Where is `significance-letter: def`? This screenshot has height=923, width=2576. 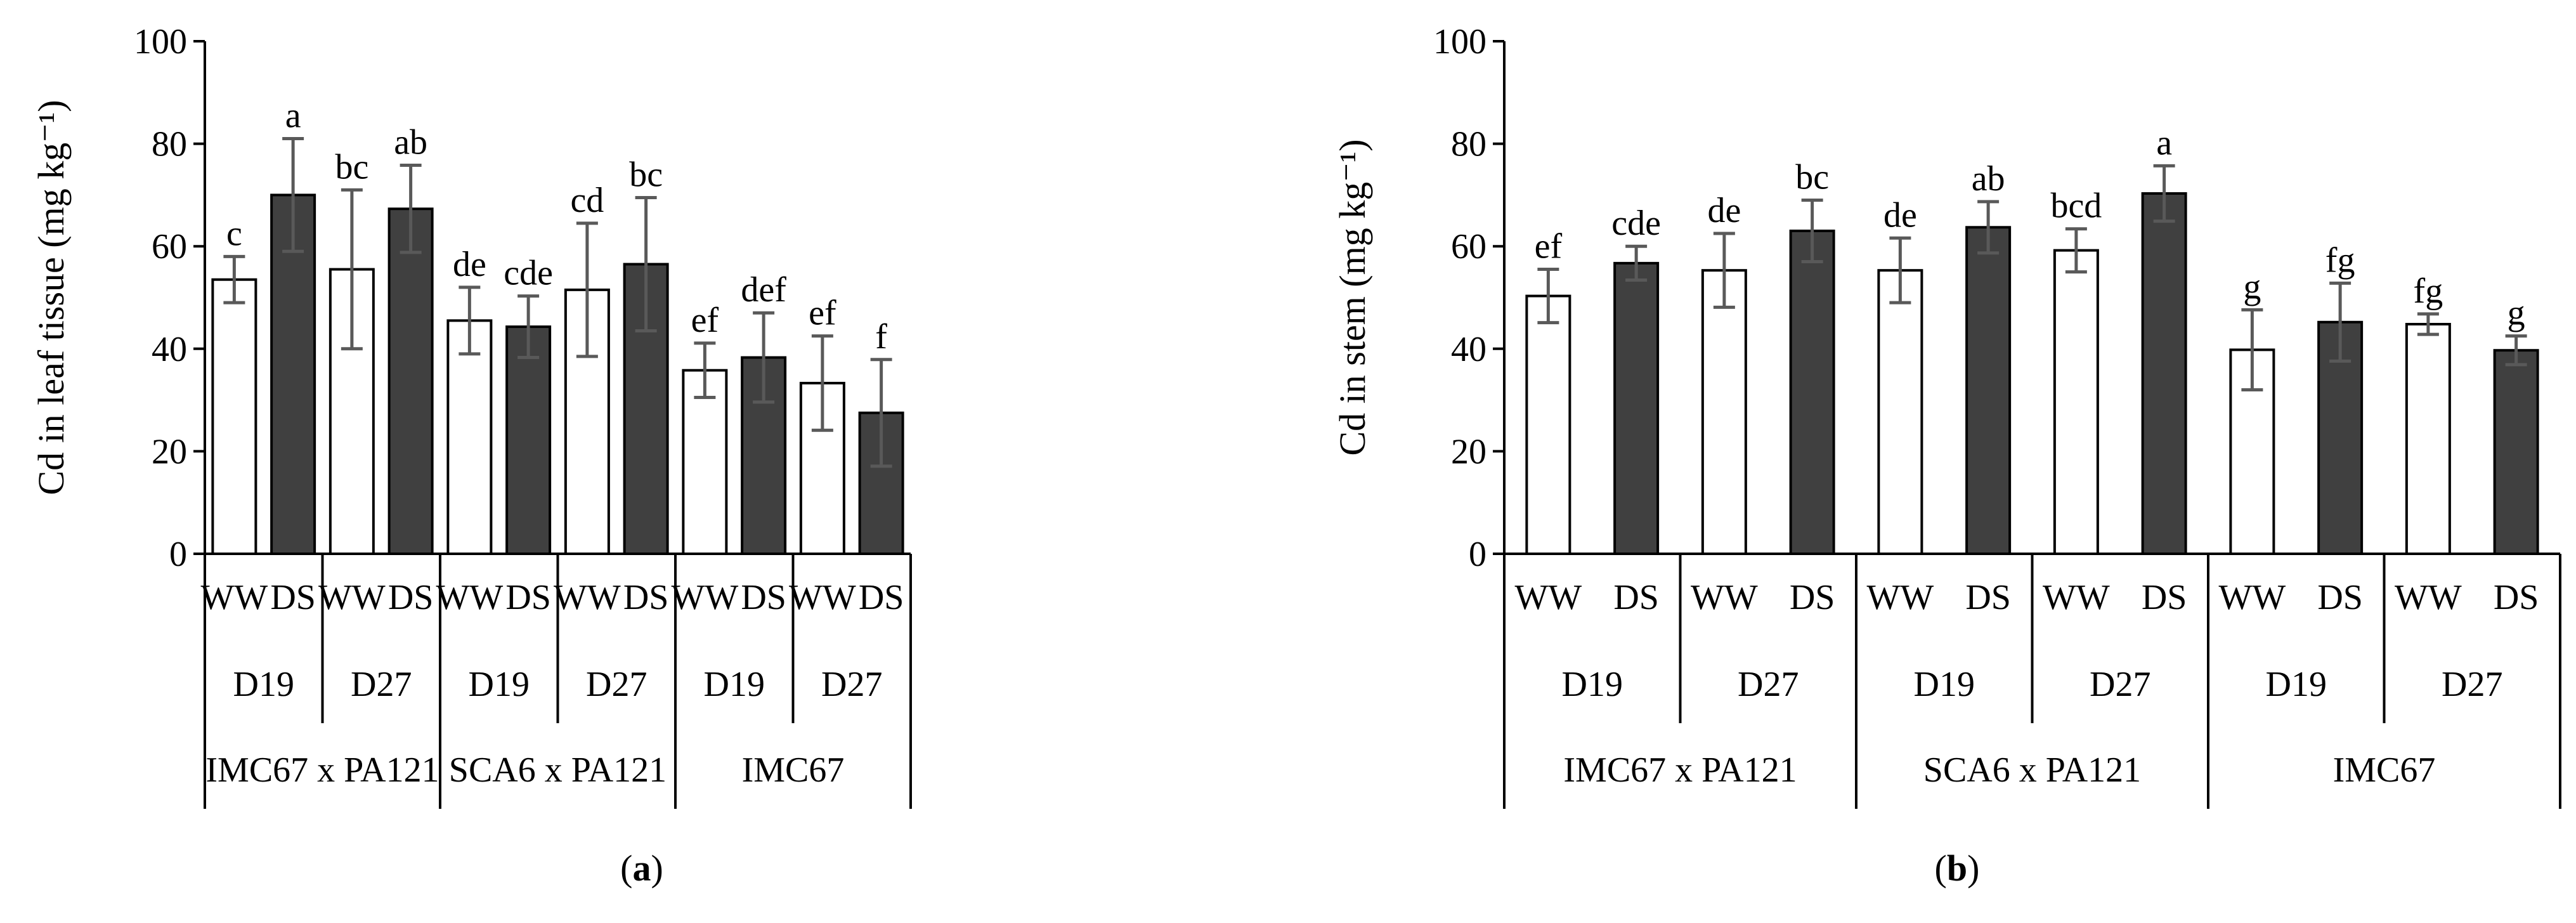 significance-letter: def is located at coordinates (763, 290).